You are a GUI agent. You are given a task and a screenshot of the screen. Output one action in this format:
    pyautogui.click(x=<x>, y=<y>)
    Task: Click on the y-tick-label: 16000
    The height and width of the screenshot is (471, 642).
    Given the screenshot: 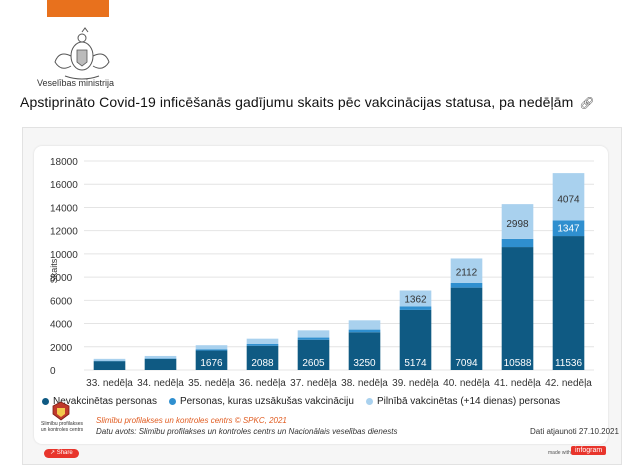 What is the action you would take?
    pyautogui.click(x=64, y=185)
    